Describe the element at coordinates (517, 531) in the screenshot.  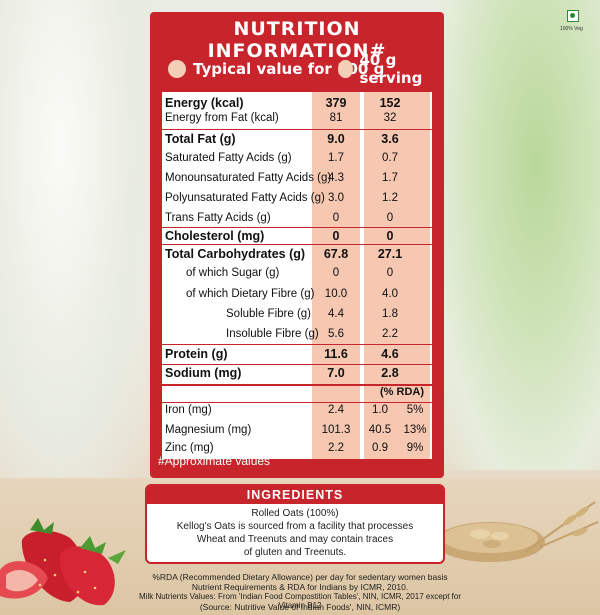
I see `oats-image` at that location.